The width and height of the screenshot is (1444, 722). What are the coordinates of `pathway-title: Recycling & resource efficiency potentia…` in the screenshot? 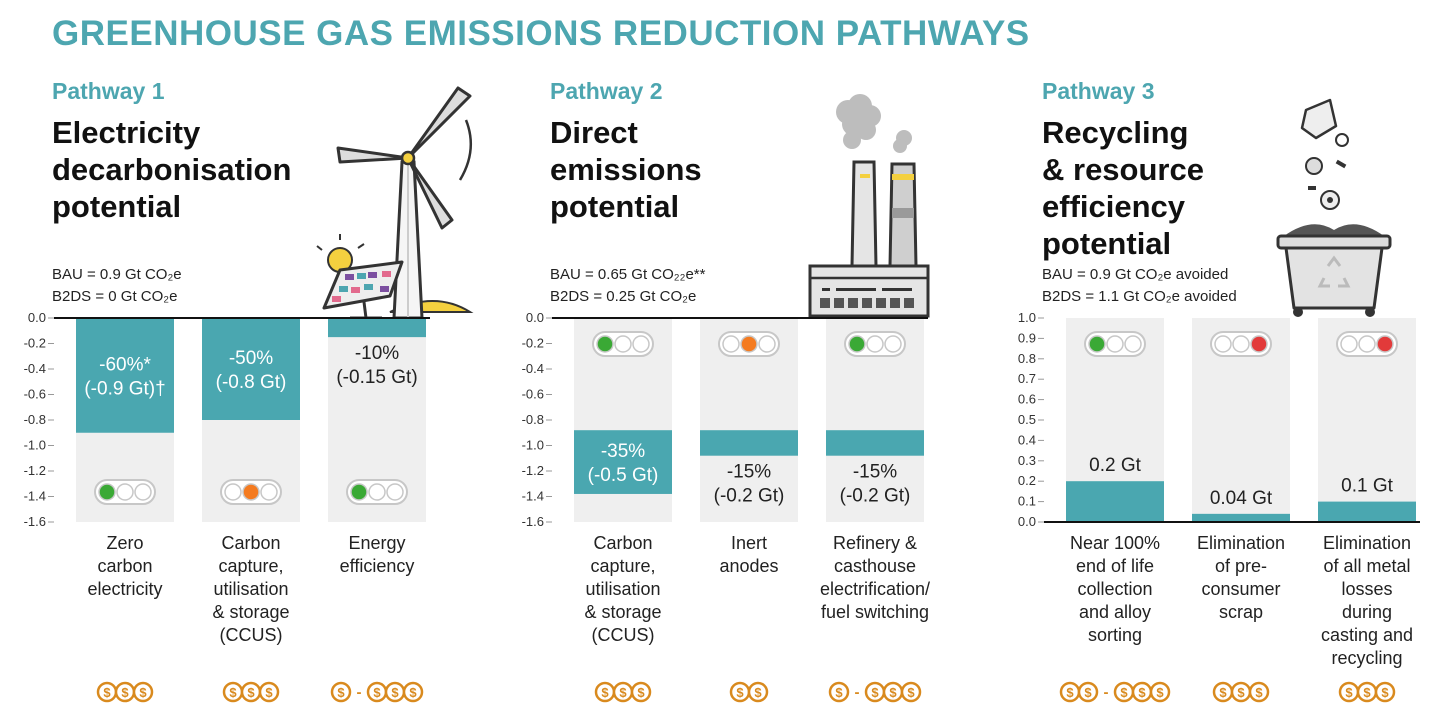 It's located at (1187, 188).